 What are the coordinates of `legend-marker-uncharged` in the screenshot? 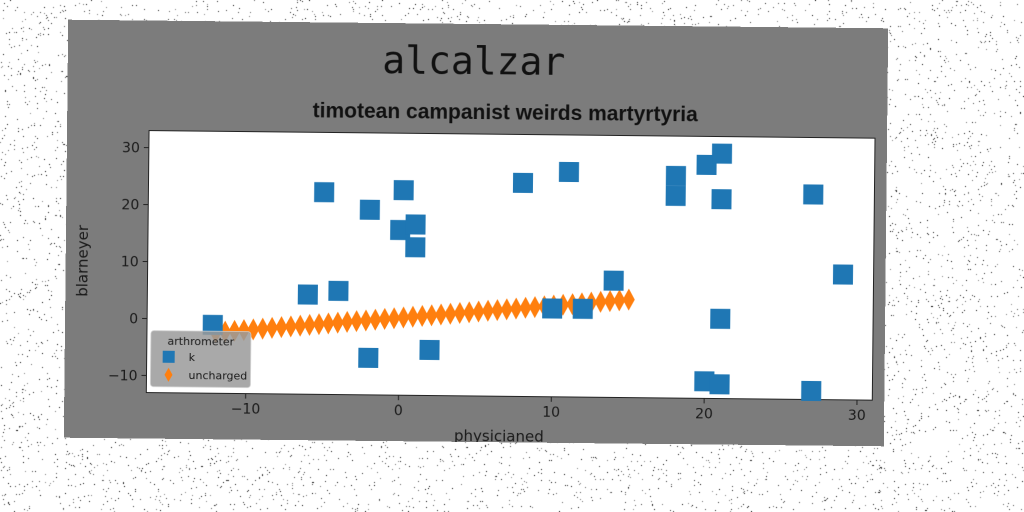 It's located at (168, 374).